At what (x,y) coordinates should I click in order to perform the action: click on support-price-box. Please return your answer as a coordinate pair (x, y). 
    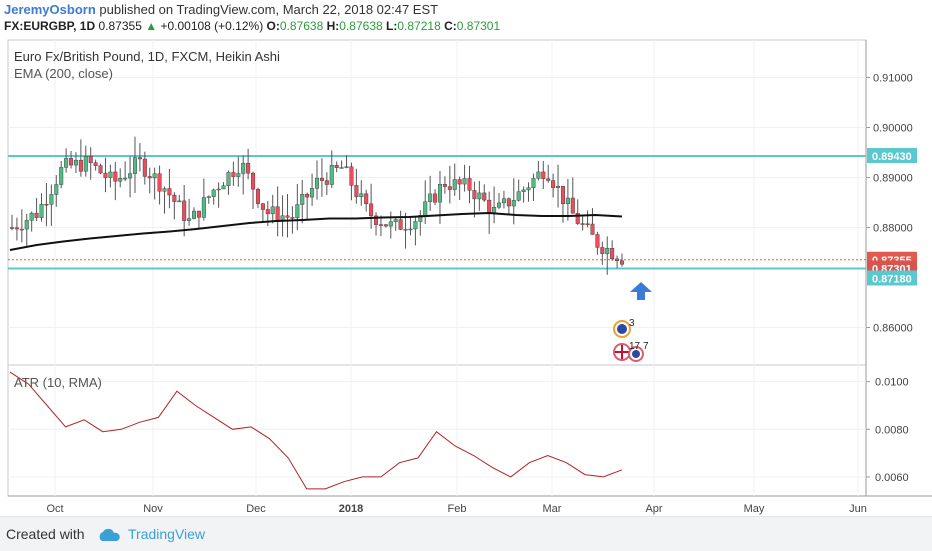
    Looking at the image, I should click on (892, 278).